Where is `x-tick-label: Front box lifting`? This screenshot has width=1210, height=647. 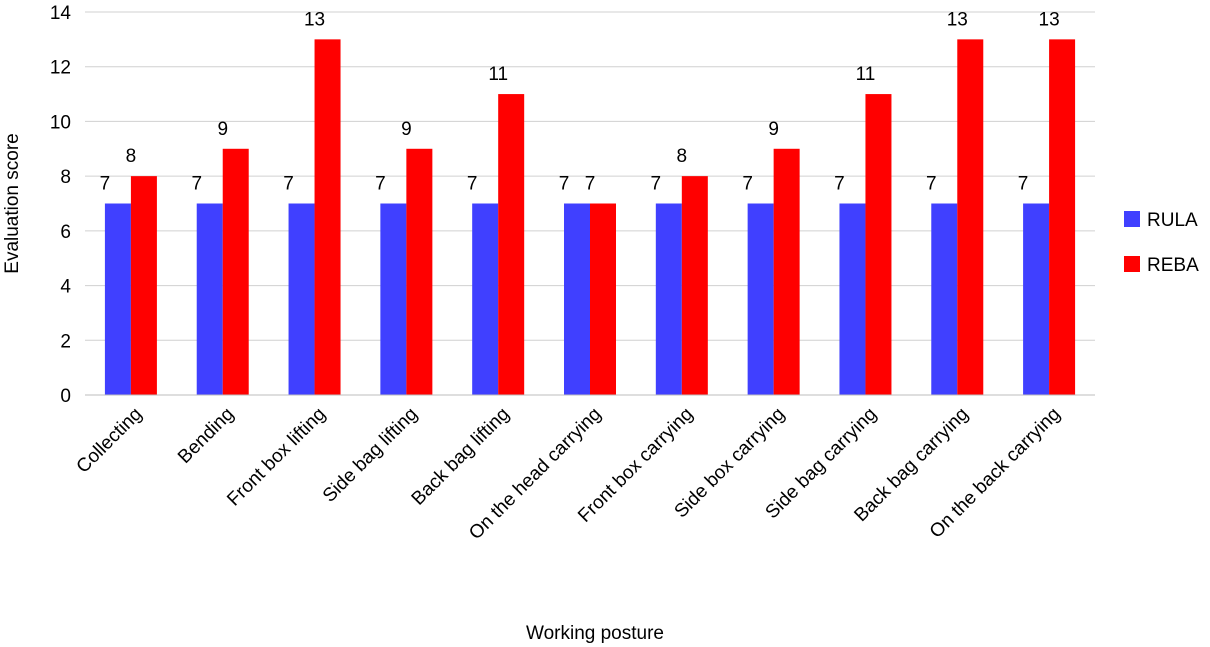 x-tick-label: Front box lifting is located at coordinates (276, 457).